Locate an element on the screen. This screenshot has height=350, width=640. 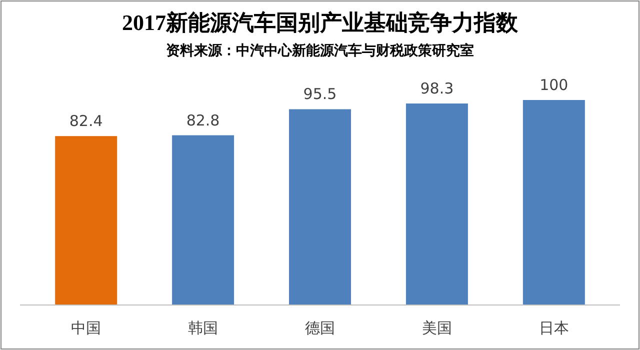
x-tick-label: 日本 is located at coordinates (553, 328).